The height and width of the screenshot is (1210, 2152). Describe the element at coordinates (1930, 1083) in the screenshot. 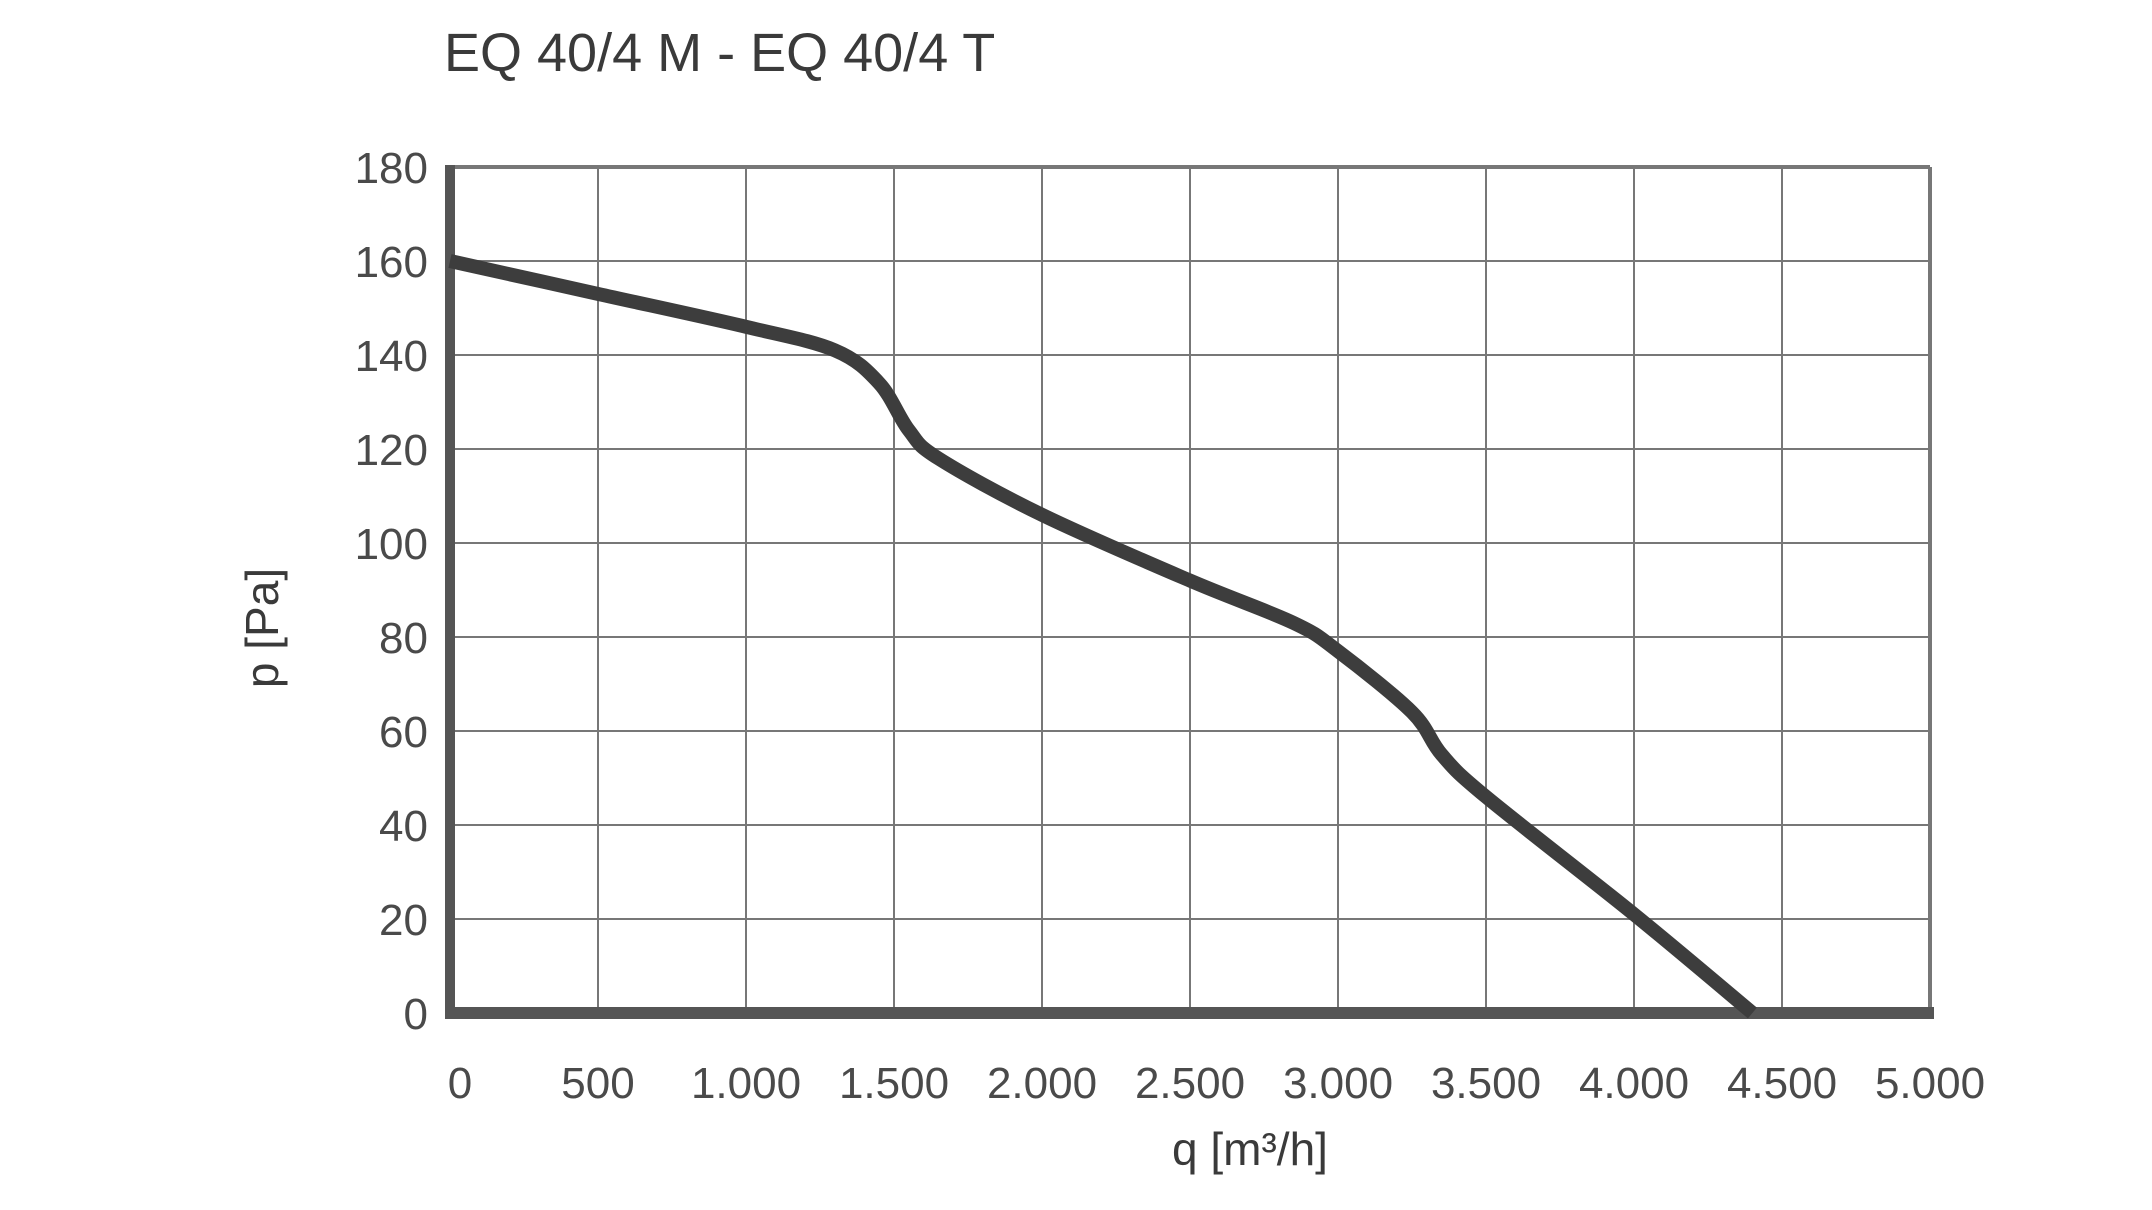

I see `x-tick-label: 5.000` at that location.